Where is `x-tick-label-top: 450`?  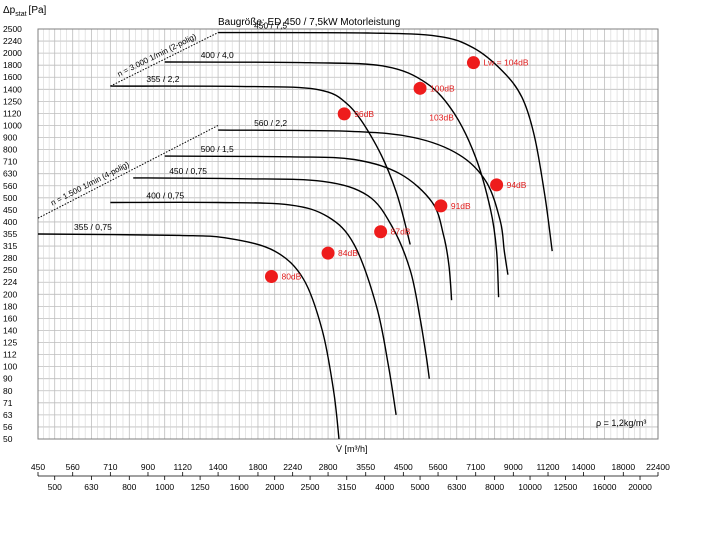
x-tick-label-top: 450 is located at coordinates (38, 467).